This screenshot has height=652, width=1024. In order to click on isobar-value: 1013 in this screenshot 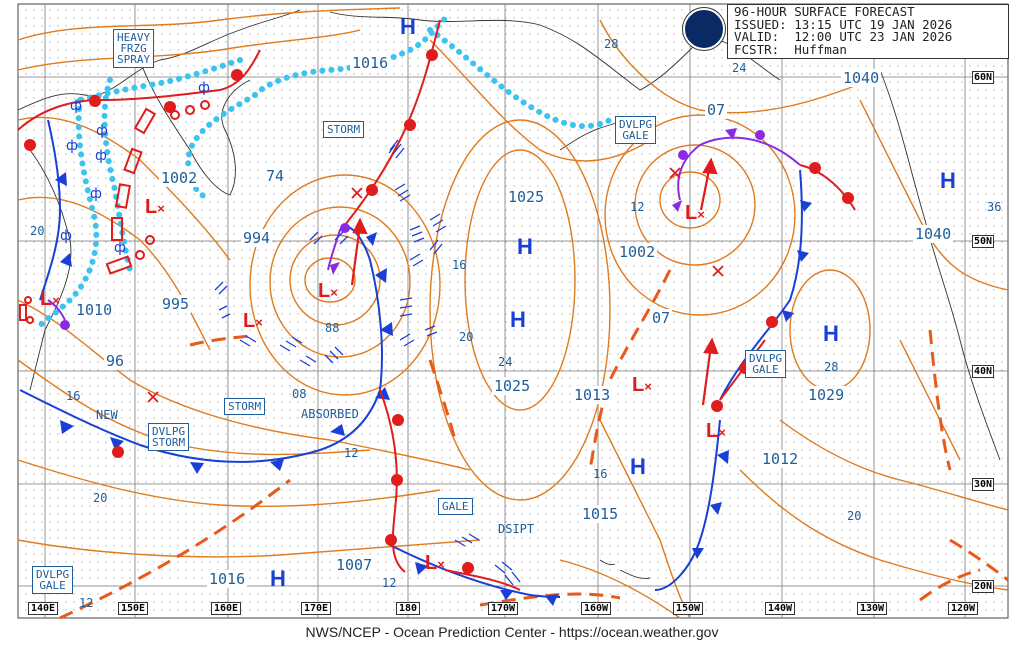, I will do `click(592, 395)`.